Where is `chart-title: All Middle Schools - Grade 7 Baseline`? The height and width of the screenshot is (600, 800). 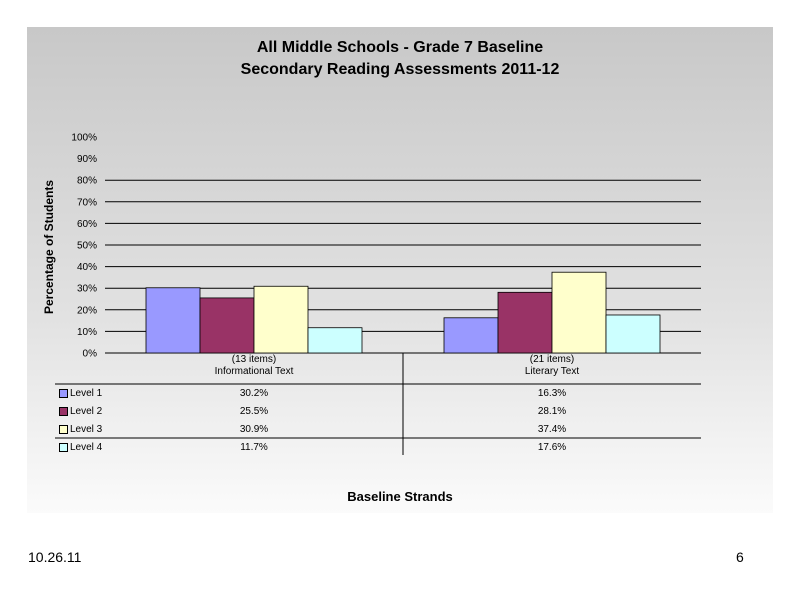
chart-title: All Middle Schools - Grade 7 Baseline is located at coordinates (400, 47).